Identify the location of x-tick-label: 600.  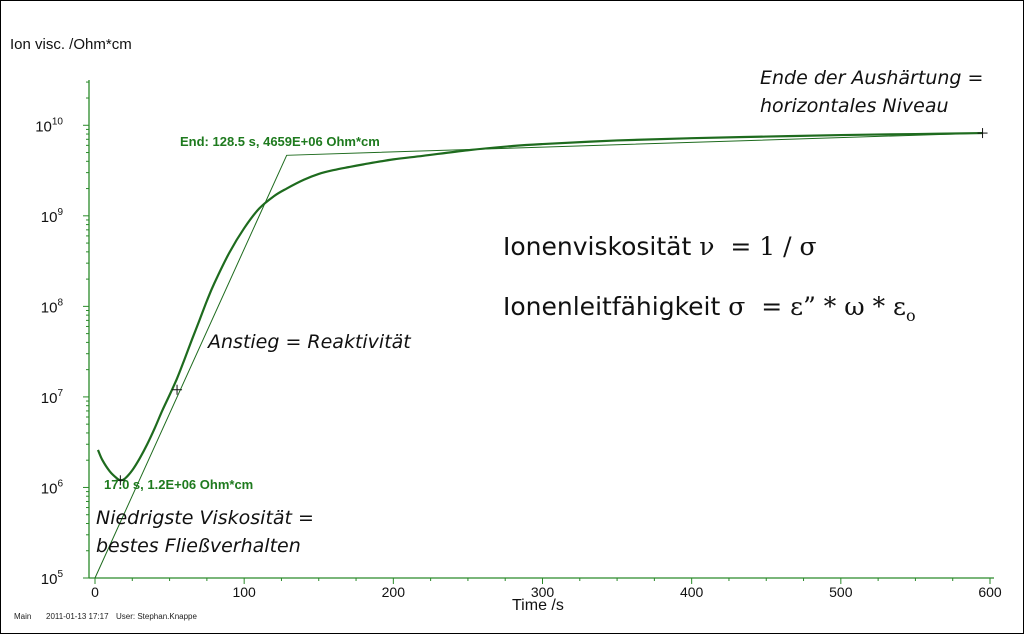
(990, 592).